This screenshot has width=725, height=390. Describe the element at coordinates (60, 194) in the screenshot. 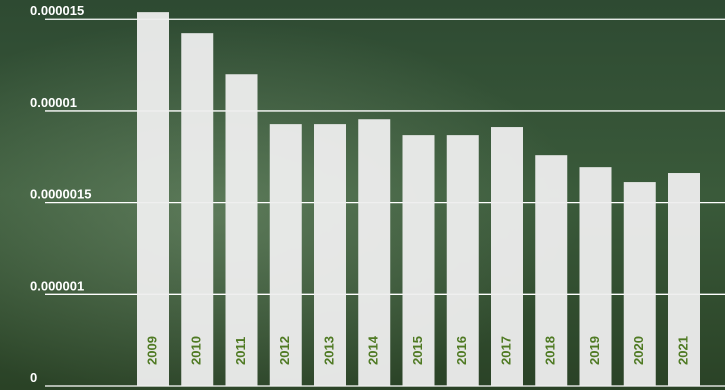

I see `y-tick-label: 0.0000015` at that location.